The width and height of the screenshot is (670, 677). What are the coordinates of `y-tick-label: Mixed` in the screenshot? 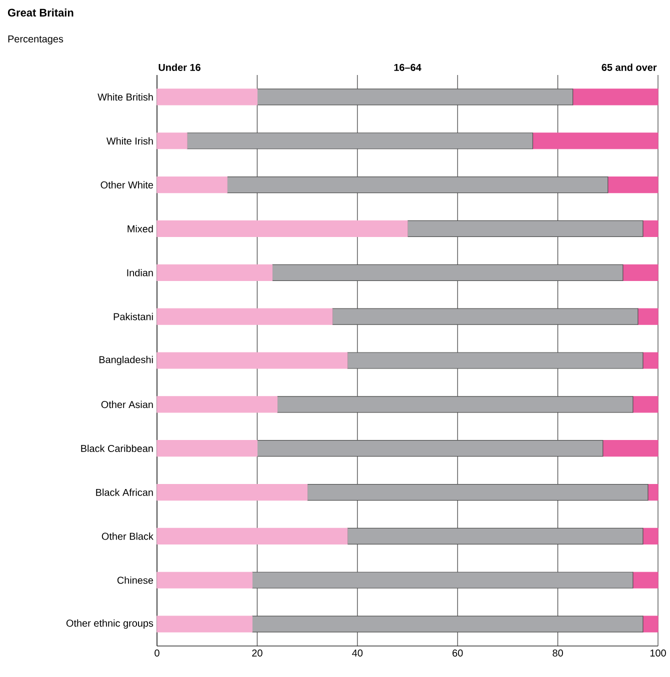 It's located at (140, 228).